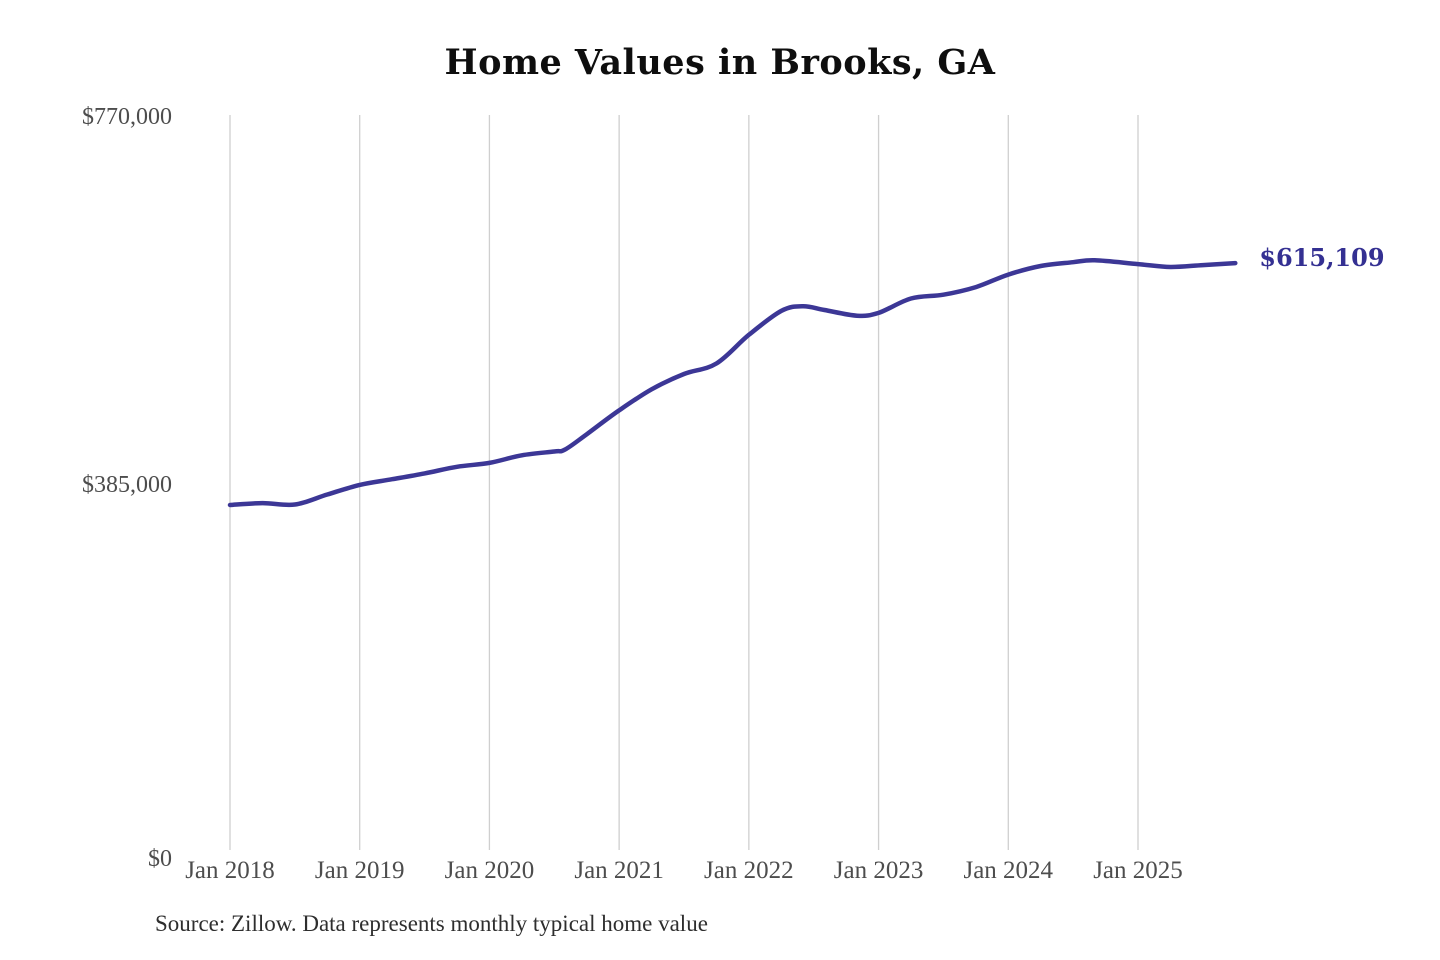 This screenshot has width=1440, height=960. Describe the element at coordinates (1008, 870) in the screenshot. I see `x-tick-label: Jan 2024` at that location.